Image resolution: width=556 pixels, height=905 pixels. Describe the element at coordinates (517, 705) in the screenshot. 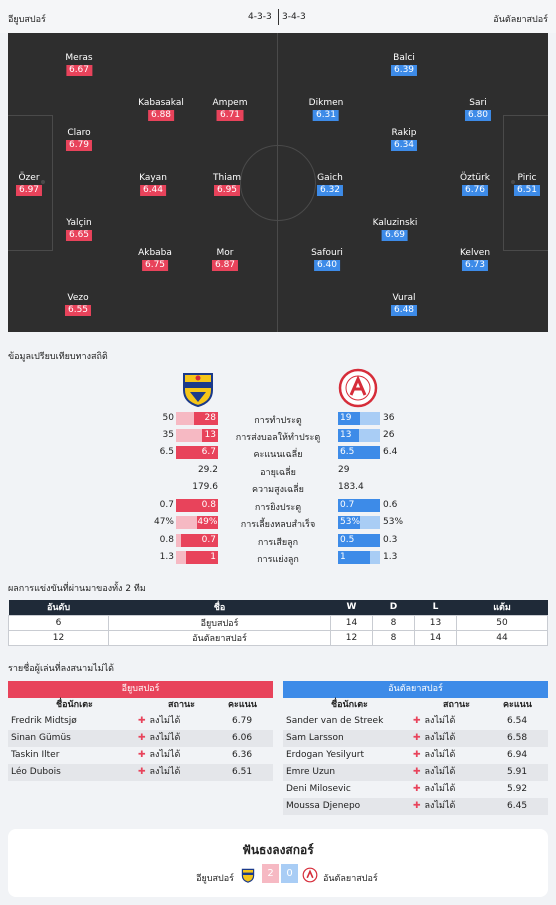

I see `col-rating: คะแนน` at that location.